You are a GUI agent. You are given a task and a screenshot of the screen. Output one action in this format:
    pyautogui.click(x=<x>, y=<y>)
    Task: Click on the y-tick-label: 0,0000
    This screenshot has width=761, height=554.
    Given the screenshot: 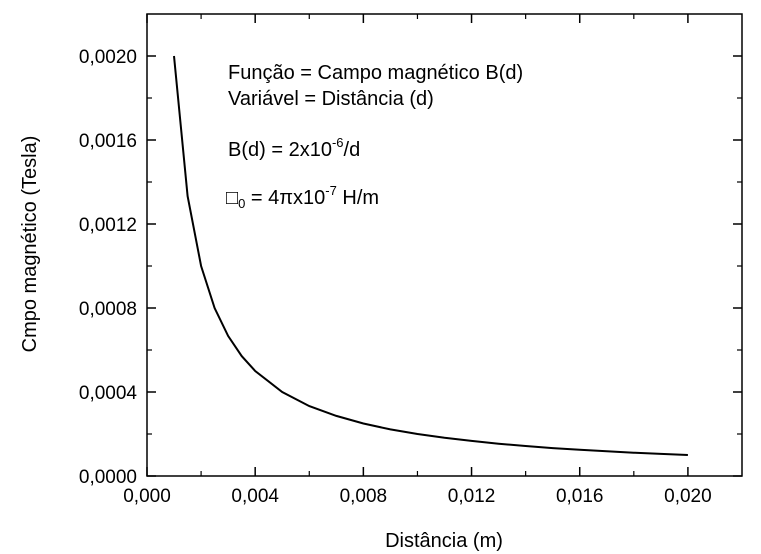 What is the action you would take?
    pyautogui.click(x=108, y=477)
    